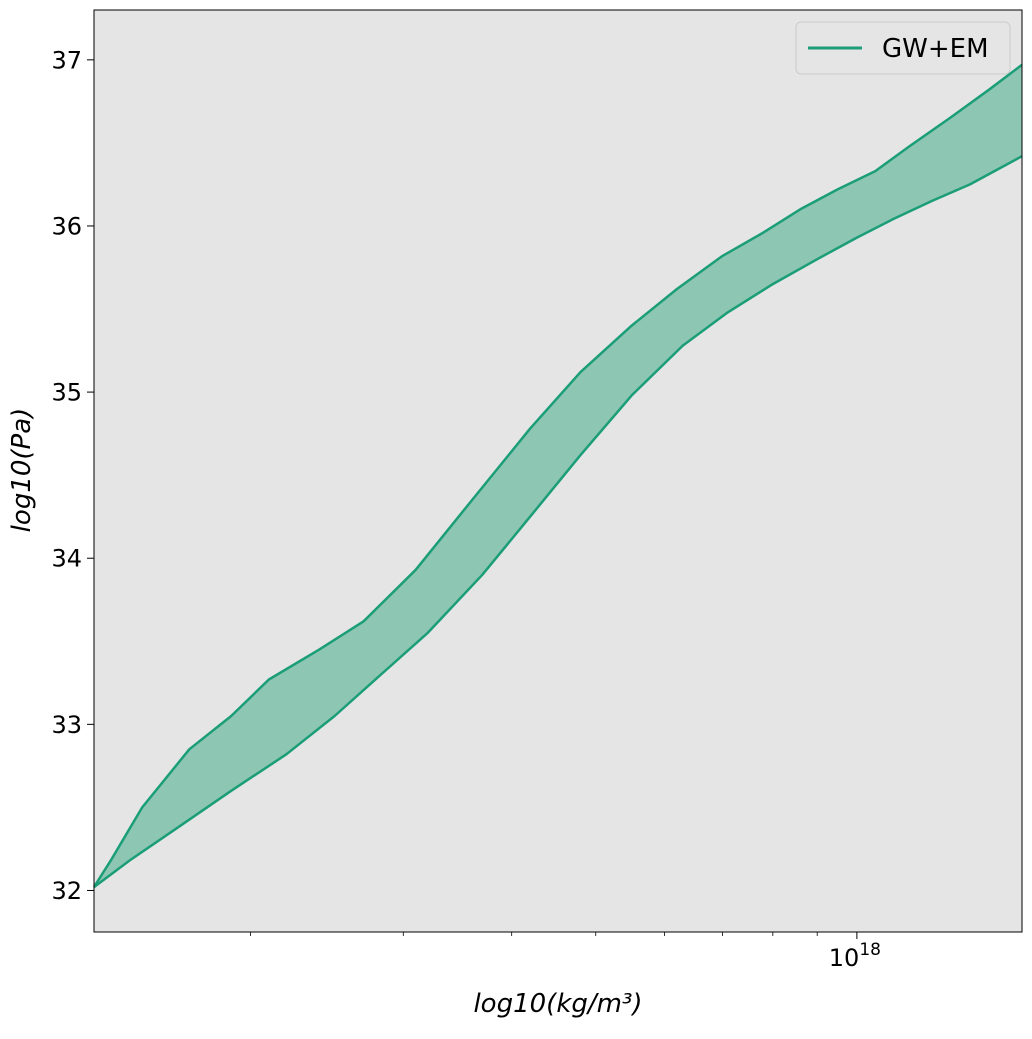 The width and height of the screenshot is (1032, 1039). What do you see at coordinates (72, 475) in the screenshot?
I see `y-axis-ticks: 32 33 34 35 36 37` at bounding box center [72, 475].